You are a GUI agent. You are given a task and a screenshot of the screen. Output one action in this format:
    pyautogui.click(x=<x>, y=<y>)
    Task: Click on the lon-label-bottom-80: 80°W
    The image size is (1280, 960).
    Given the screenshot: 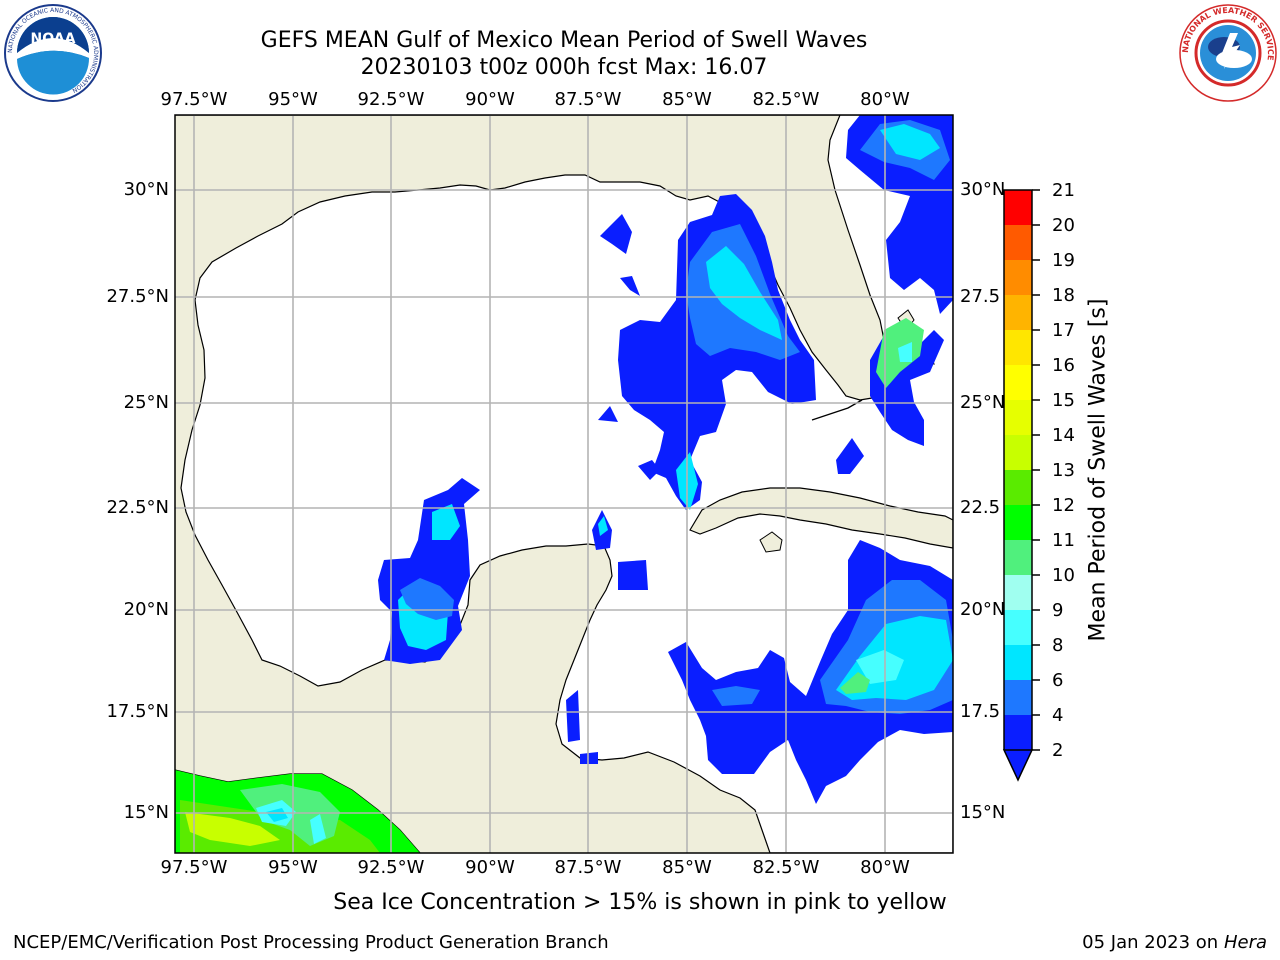 What is the action you would take?
    pyautogui.click(x=885, y=867)
    